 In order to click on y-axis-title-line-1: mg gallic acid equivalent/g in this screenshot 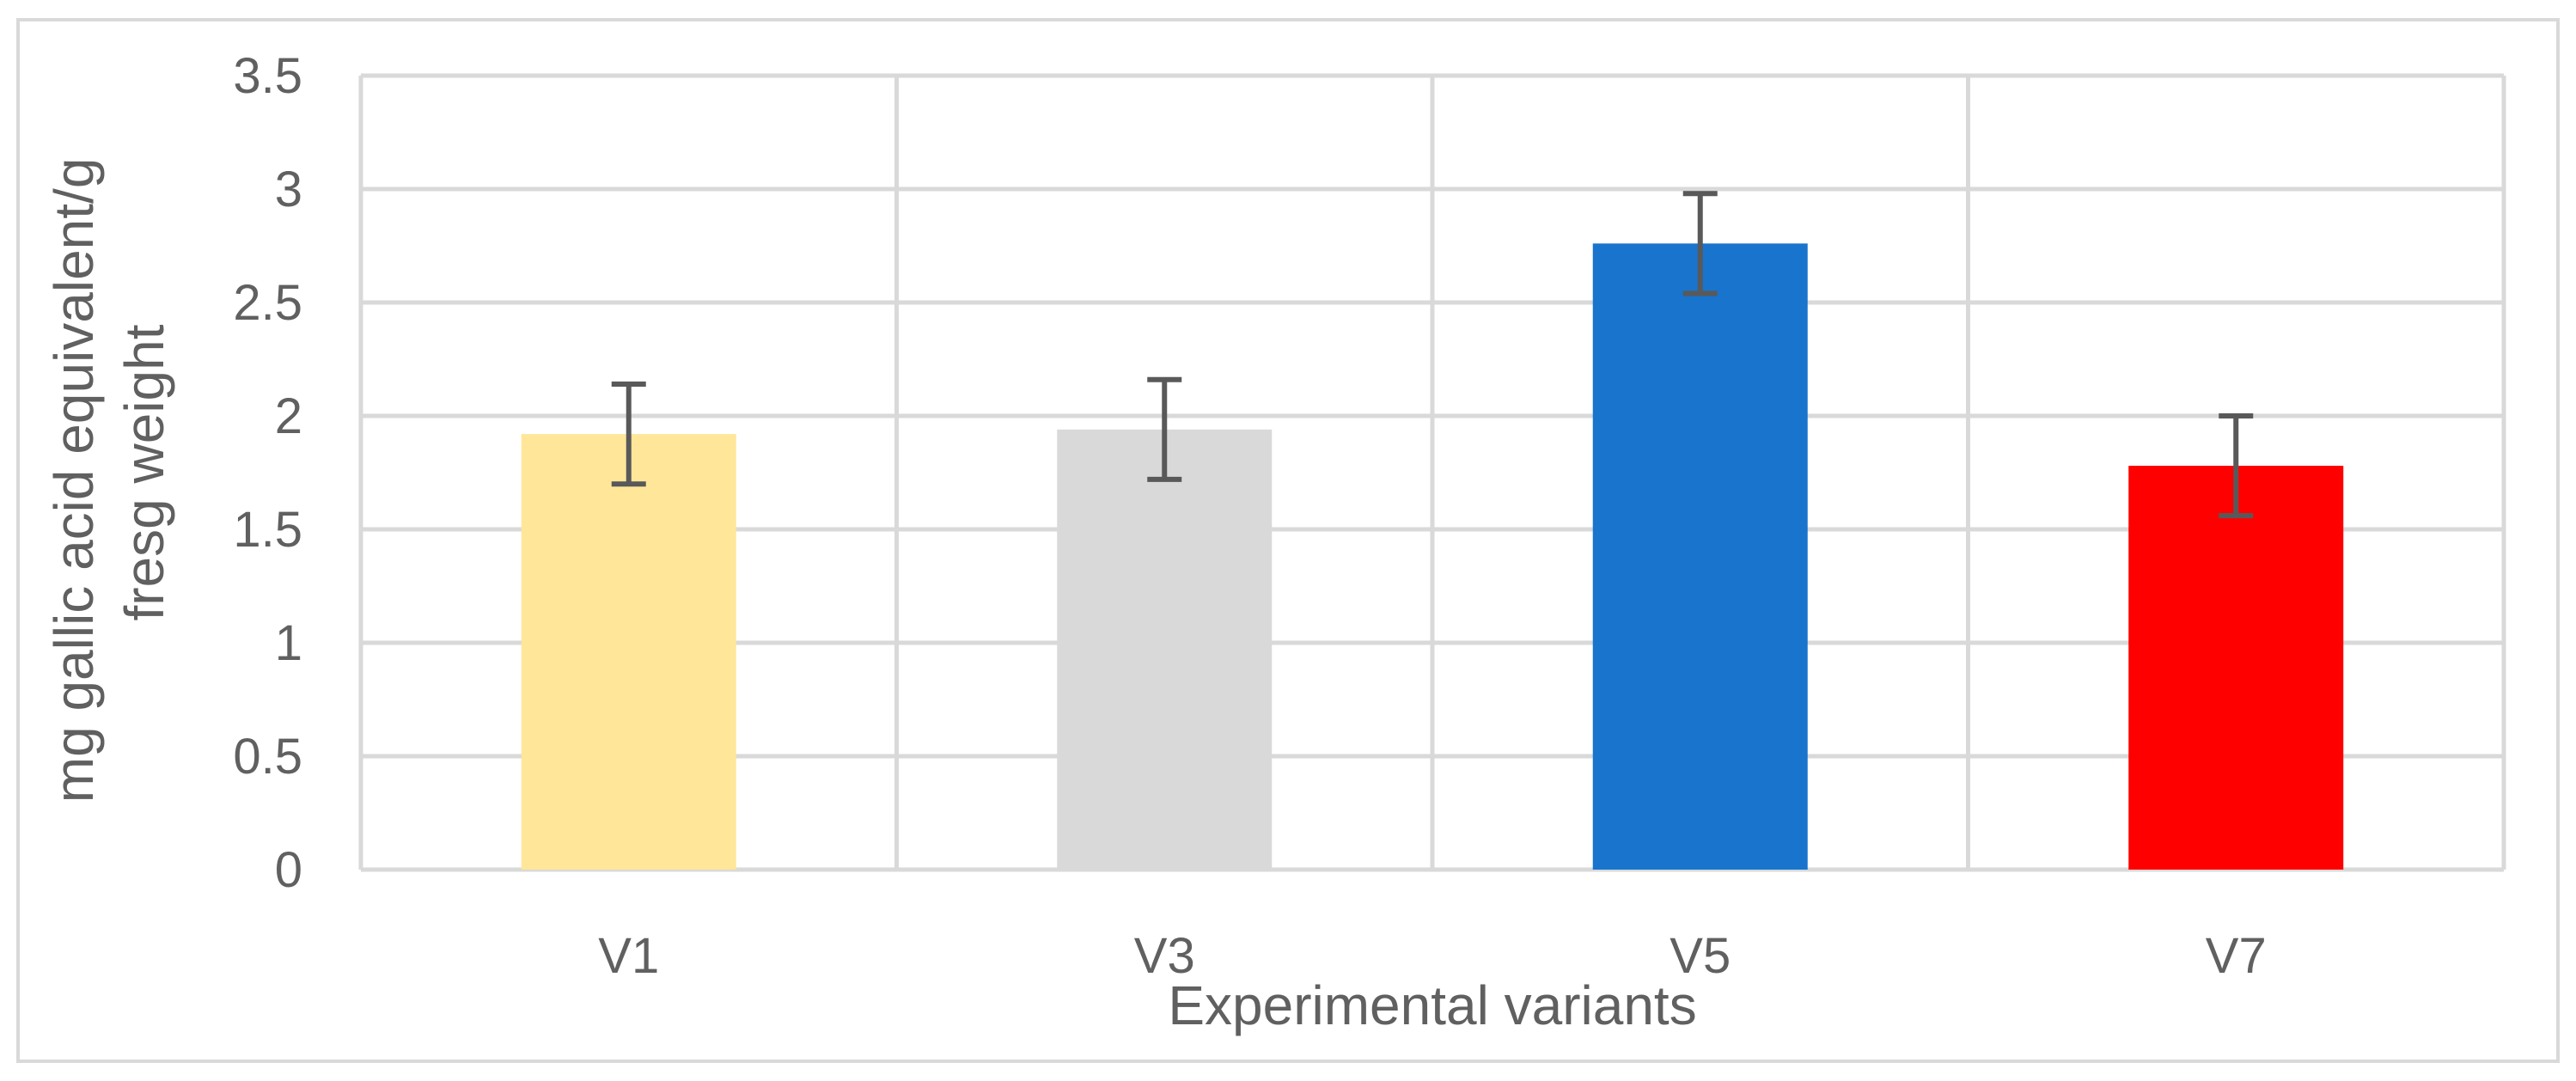, I will do `click(74, 480)`.